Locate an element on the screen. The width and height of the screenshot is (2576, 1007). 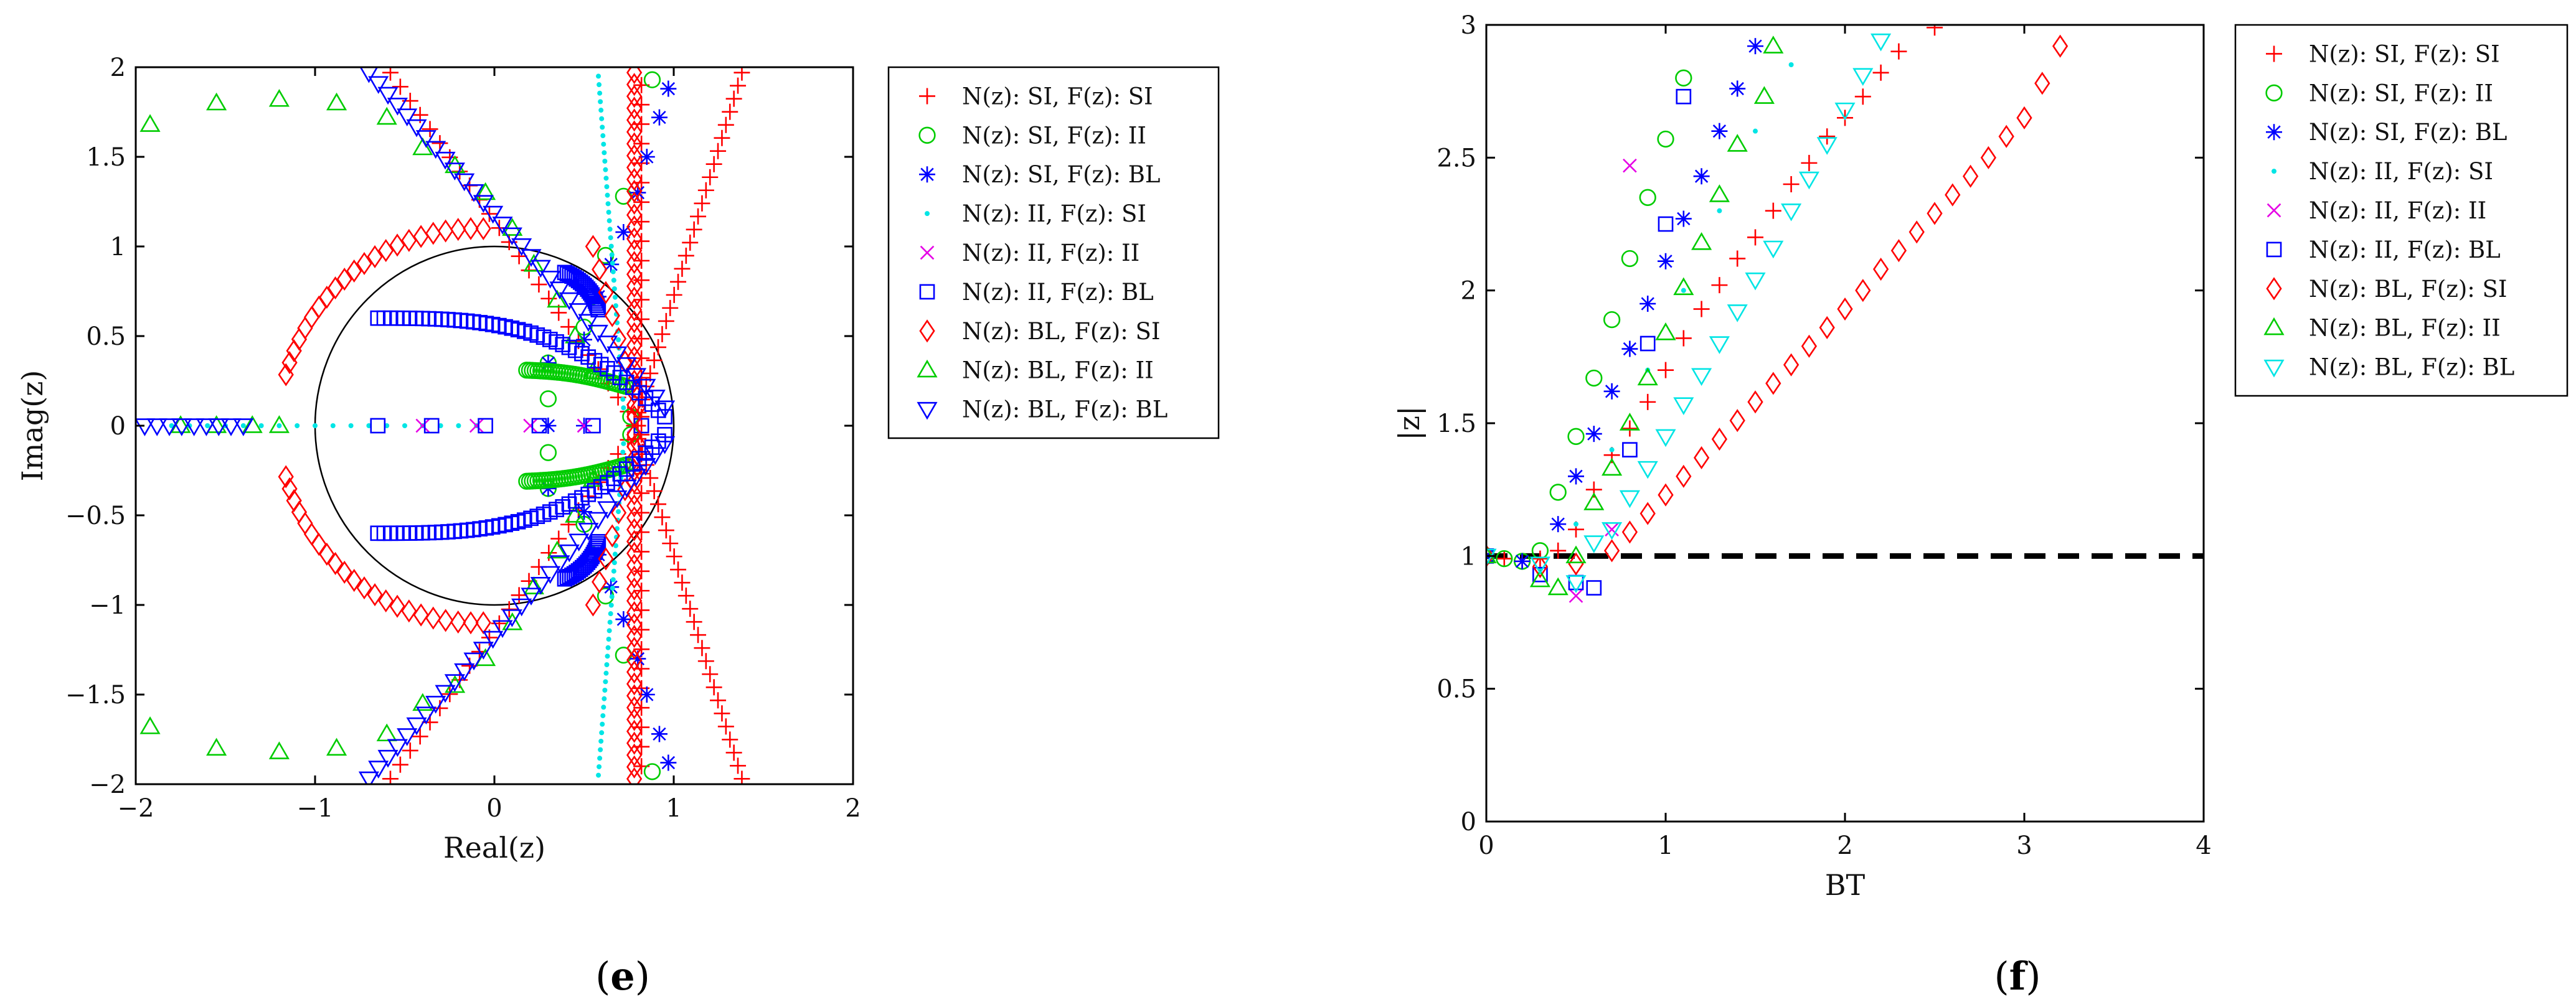
legend-entry: N(z): BL, F(z): II is located at coordinates (2405, 328).